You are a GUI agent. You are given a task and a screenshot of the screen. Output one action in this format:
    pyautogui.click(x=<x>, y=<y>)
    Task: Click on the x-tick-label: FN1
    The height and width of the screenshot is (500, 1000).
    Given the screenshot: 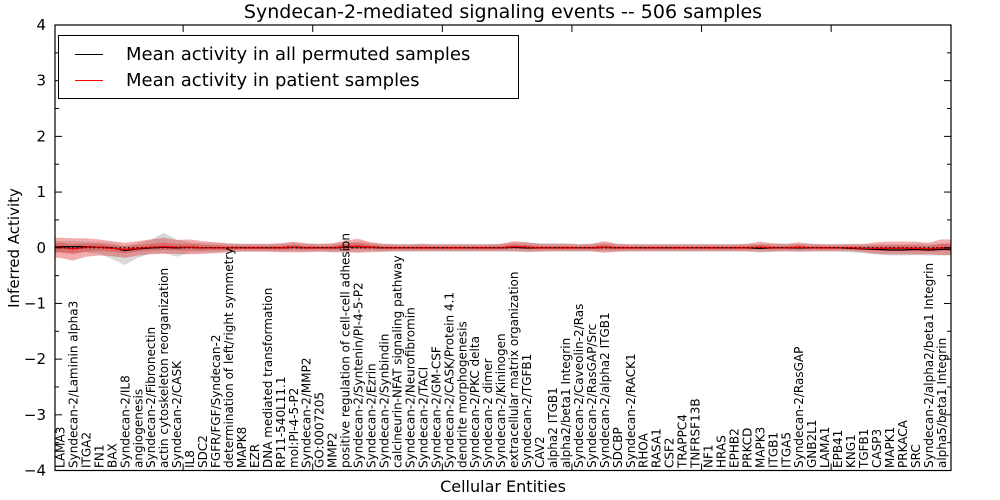 What is the action you would take?
    pyautogui.click(x=99, y=456)
    